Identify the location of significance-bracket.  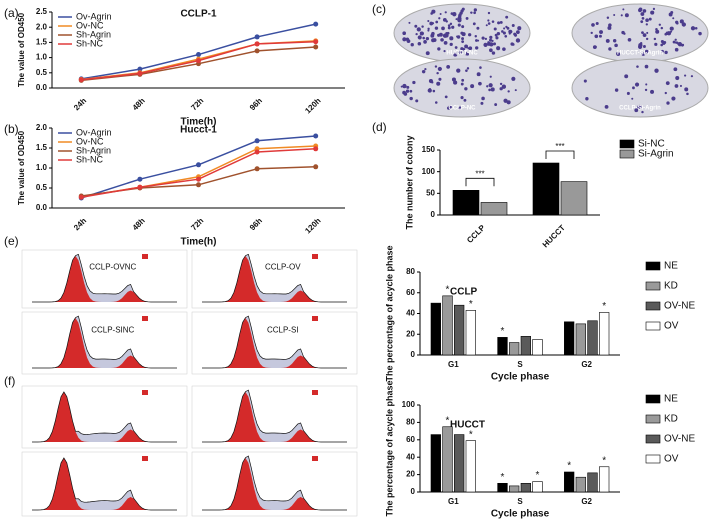
(560, 154).